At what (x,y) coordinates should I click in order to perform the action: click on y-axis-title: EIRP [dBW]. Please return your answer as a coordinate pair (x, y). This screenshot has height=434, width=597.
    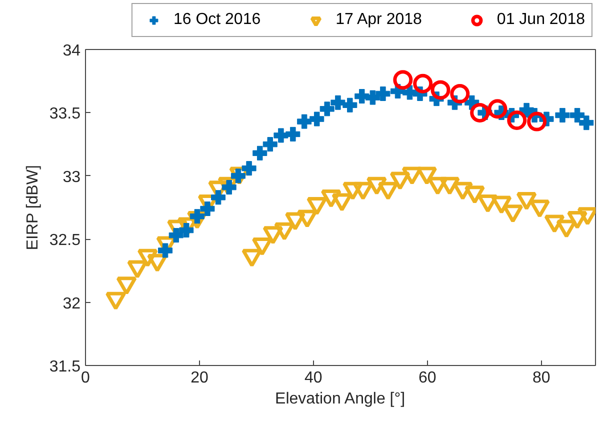
    Looking at the image, I should click on (33, 207).